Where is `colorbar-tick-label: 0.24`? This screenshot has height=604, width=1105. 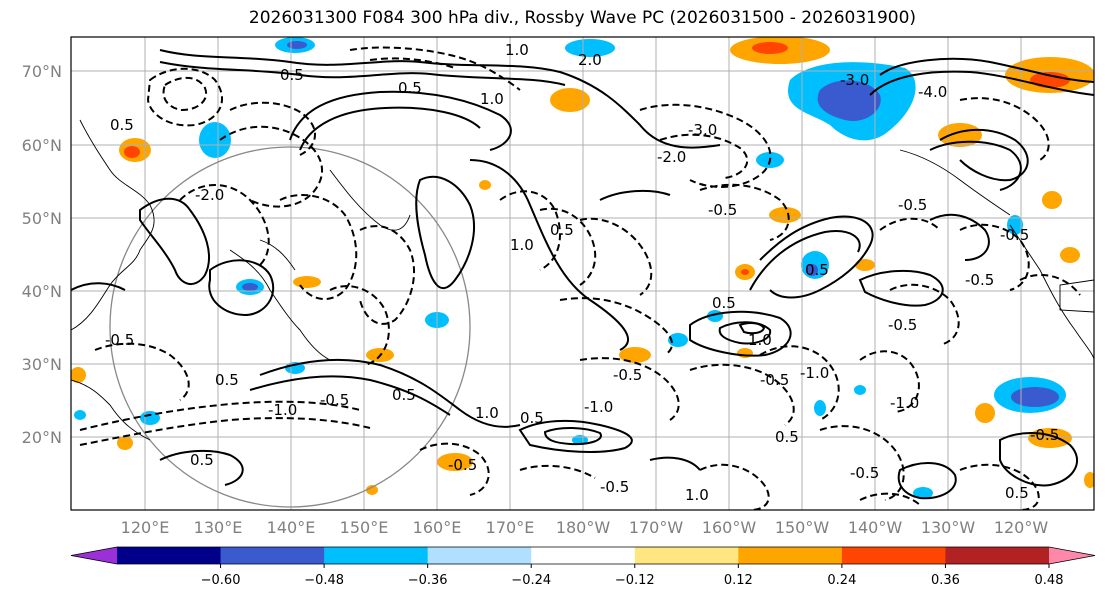
colorbar-tick-label: 0.24 is located at coordinates (841, 580).